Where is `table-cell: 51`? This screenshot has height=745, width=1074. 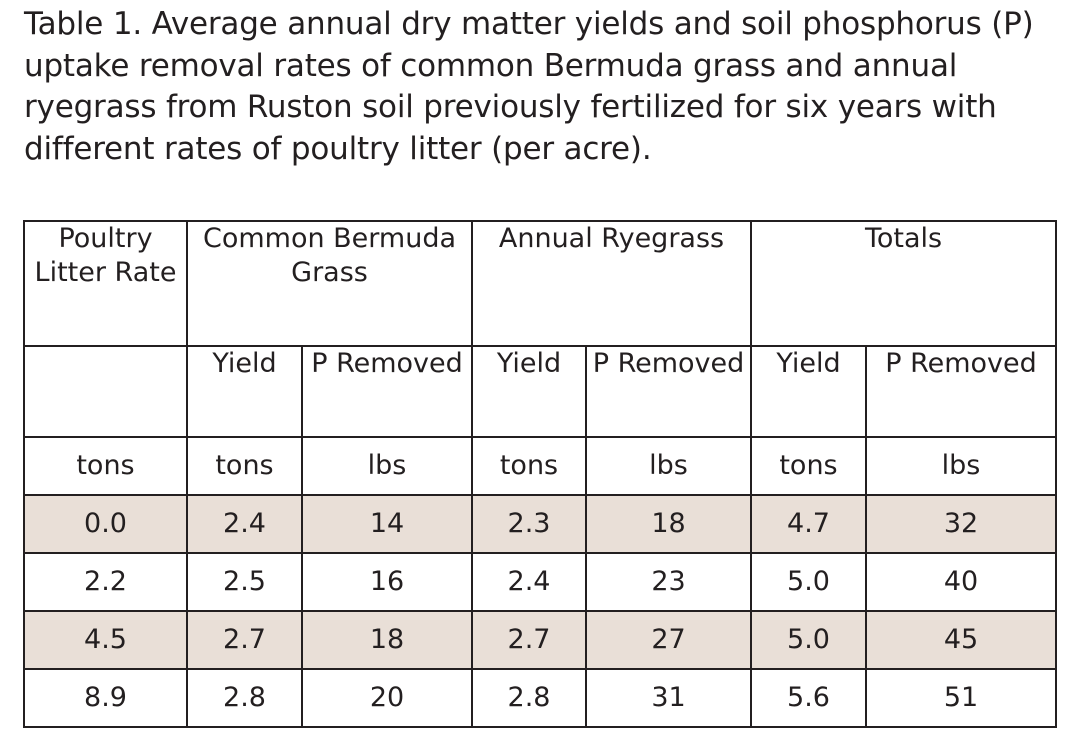 table-cell: 51 is located at coordinates (961, 698).